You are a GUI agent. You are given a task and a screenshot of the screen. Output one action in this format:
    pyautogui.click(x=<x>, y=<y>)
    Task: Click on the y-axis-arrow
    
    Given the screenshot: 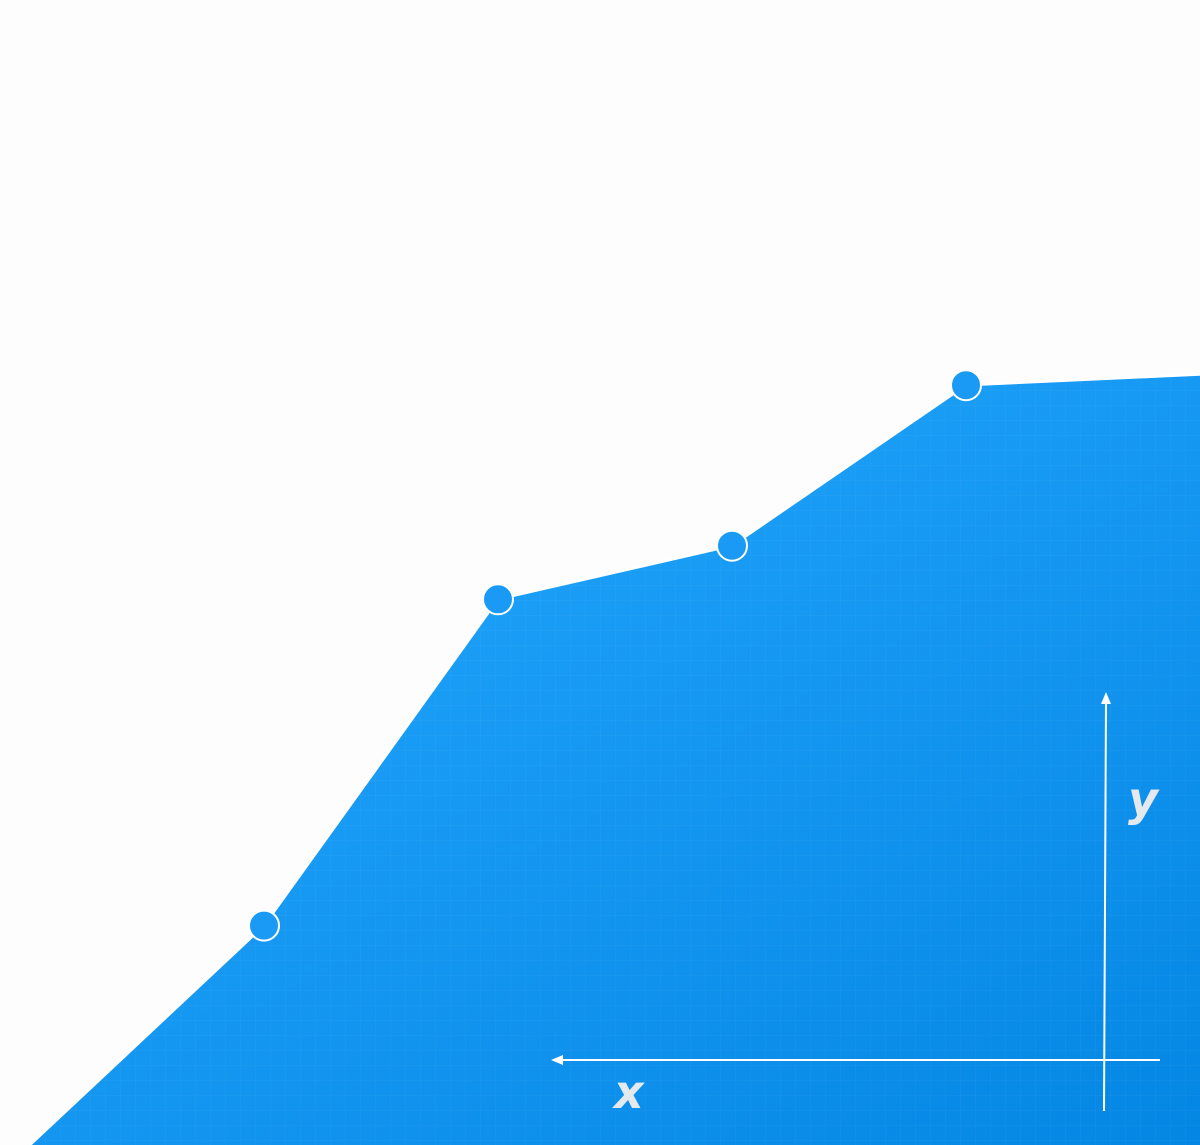 What is the action you would take?
    pyautogui.click(x=1106, y=698)
    